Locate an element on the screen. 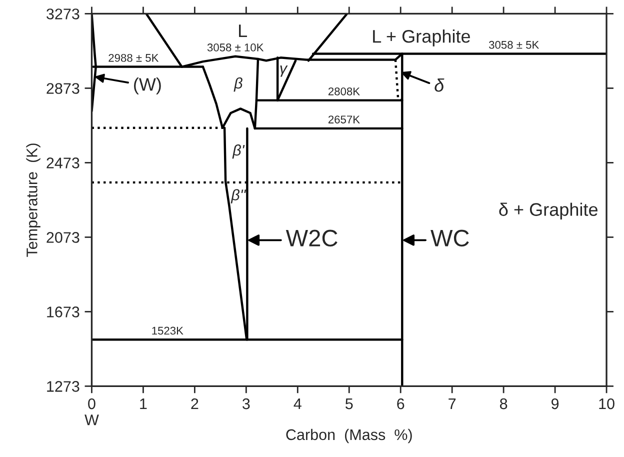 The width and height of the screenshot is (624, 457). x-tick-label: 4 is located at coordinates (298, 404).